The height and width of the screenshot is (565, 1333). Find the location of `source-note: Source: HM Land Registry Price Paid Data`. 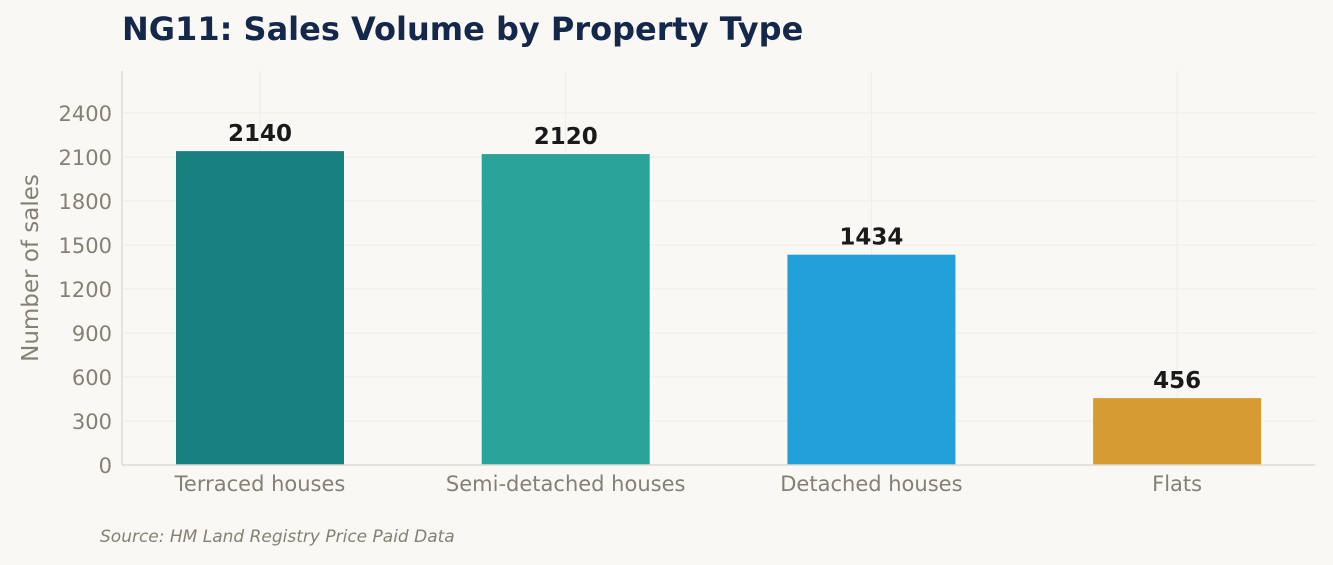

source-note: Source: HM Land Registry Price Paid Data is located at coordinates (277, 537).